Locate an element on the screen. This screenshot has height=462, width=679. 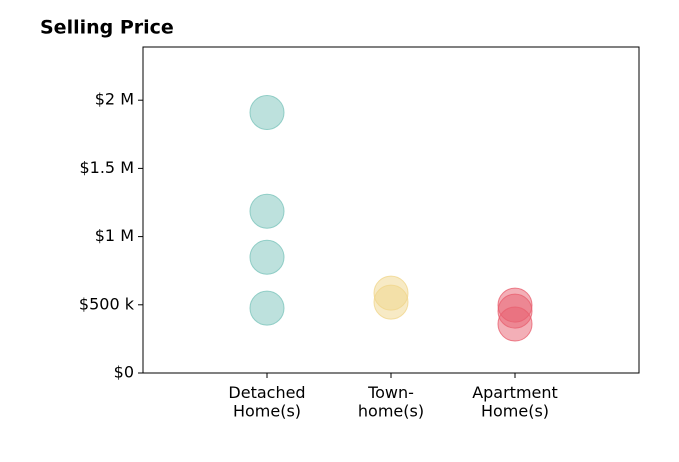
y-tick-label: $1.5 M is located at coordinates (106, 167).